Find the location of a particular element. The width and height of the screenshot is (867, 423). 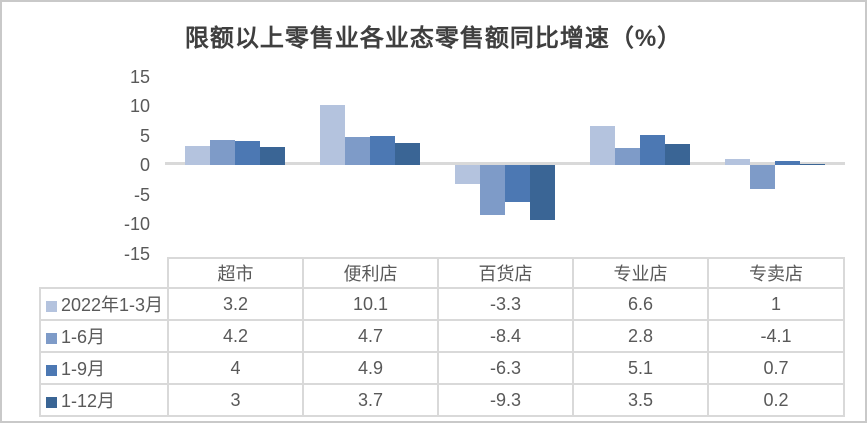

table-header-cell: 专业店 is located at coordinates (640, 273).